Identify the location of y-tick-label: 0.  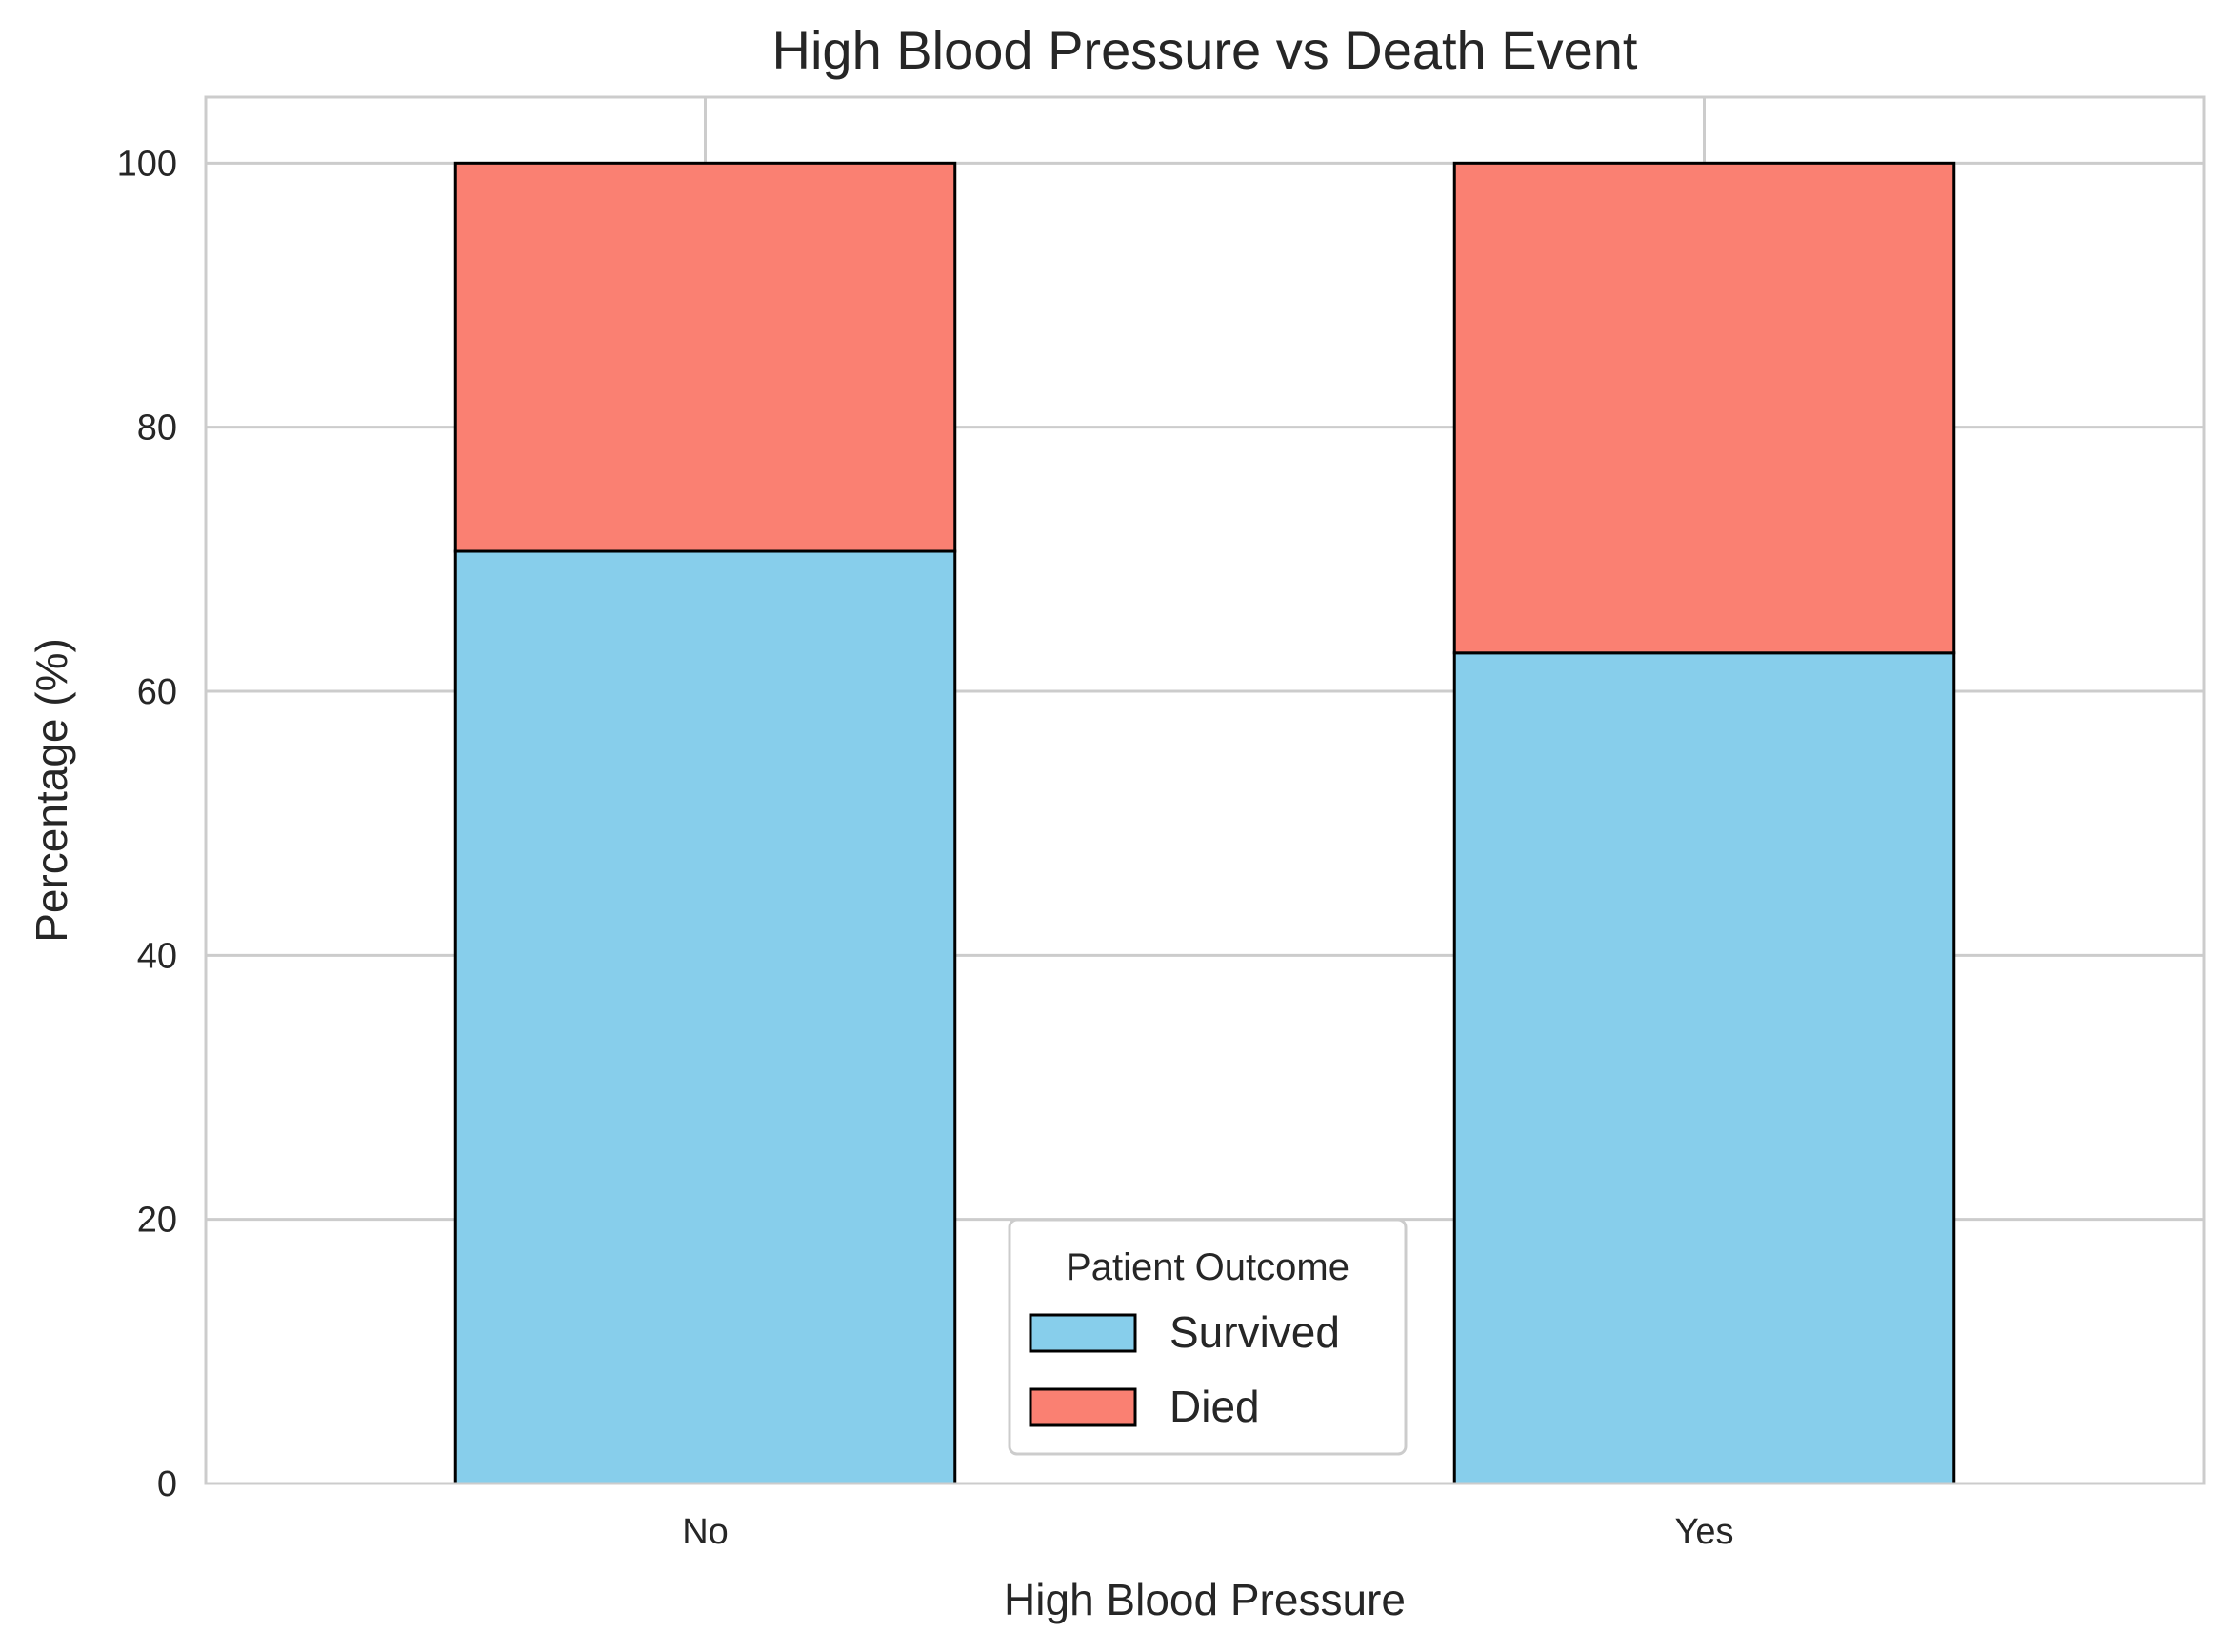
(167, 1484).